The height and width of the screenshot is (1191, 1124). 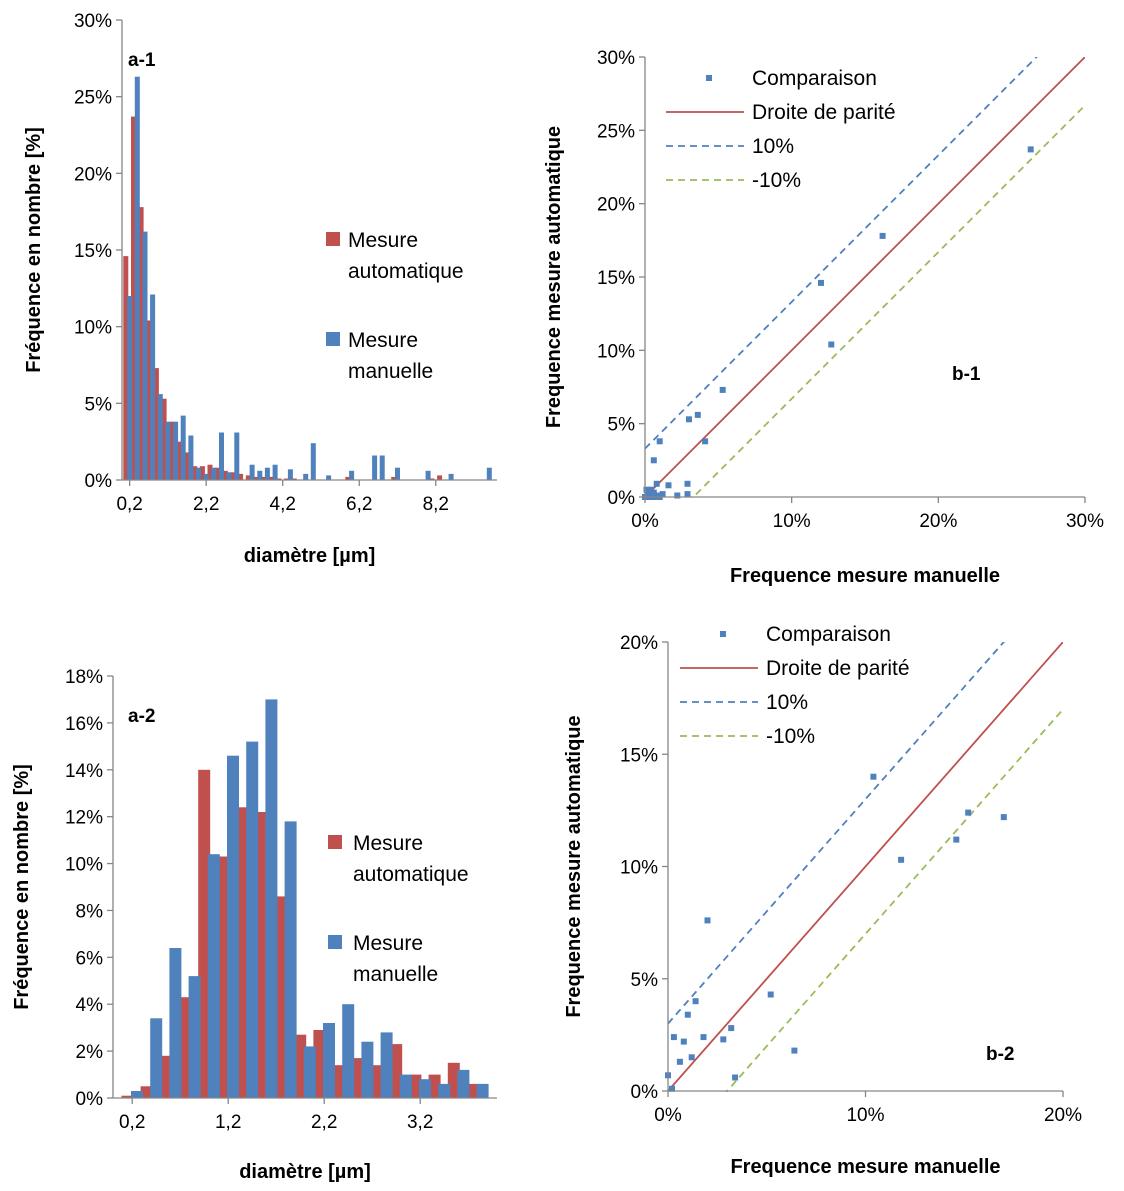 What do you see at coordinates (773, 146) in the screenshot?
I see `legend-entry: 10%` at bounding box center [773, 146].